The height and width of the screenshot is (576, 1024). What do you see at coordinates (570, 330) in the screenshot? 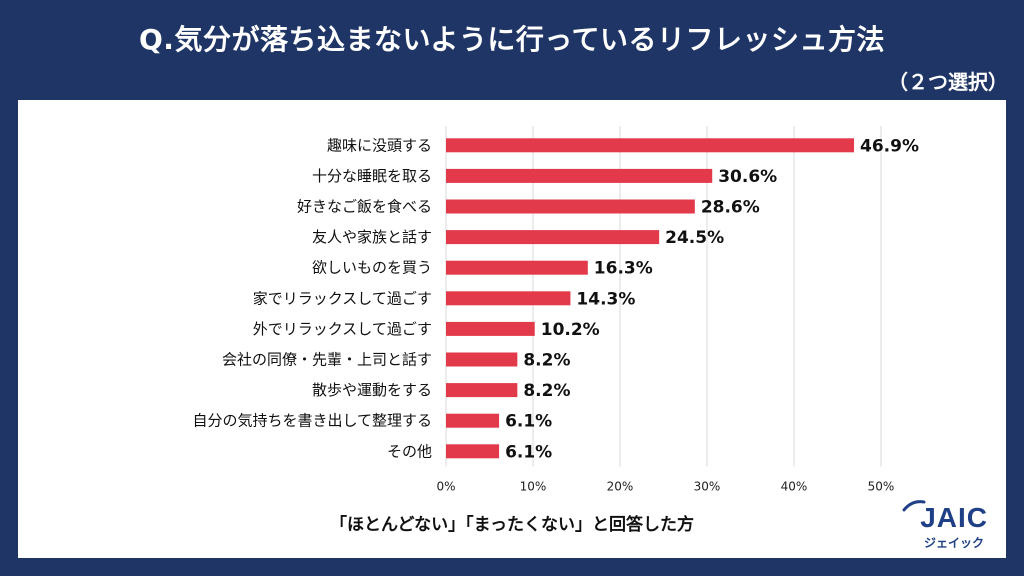
I see `value-label: 10.2%` at bounding box center [570, 330].